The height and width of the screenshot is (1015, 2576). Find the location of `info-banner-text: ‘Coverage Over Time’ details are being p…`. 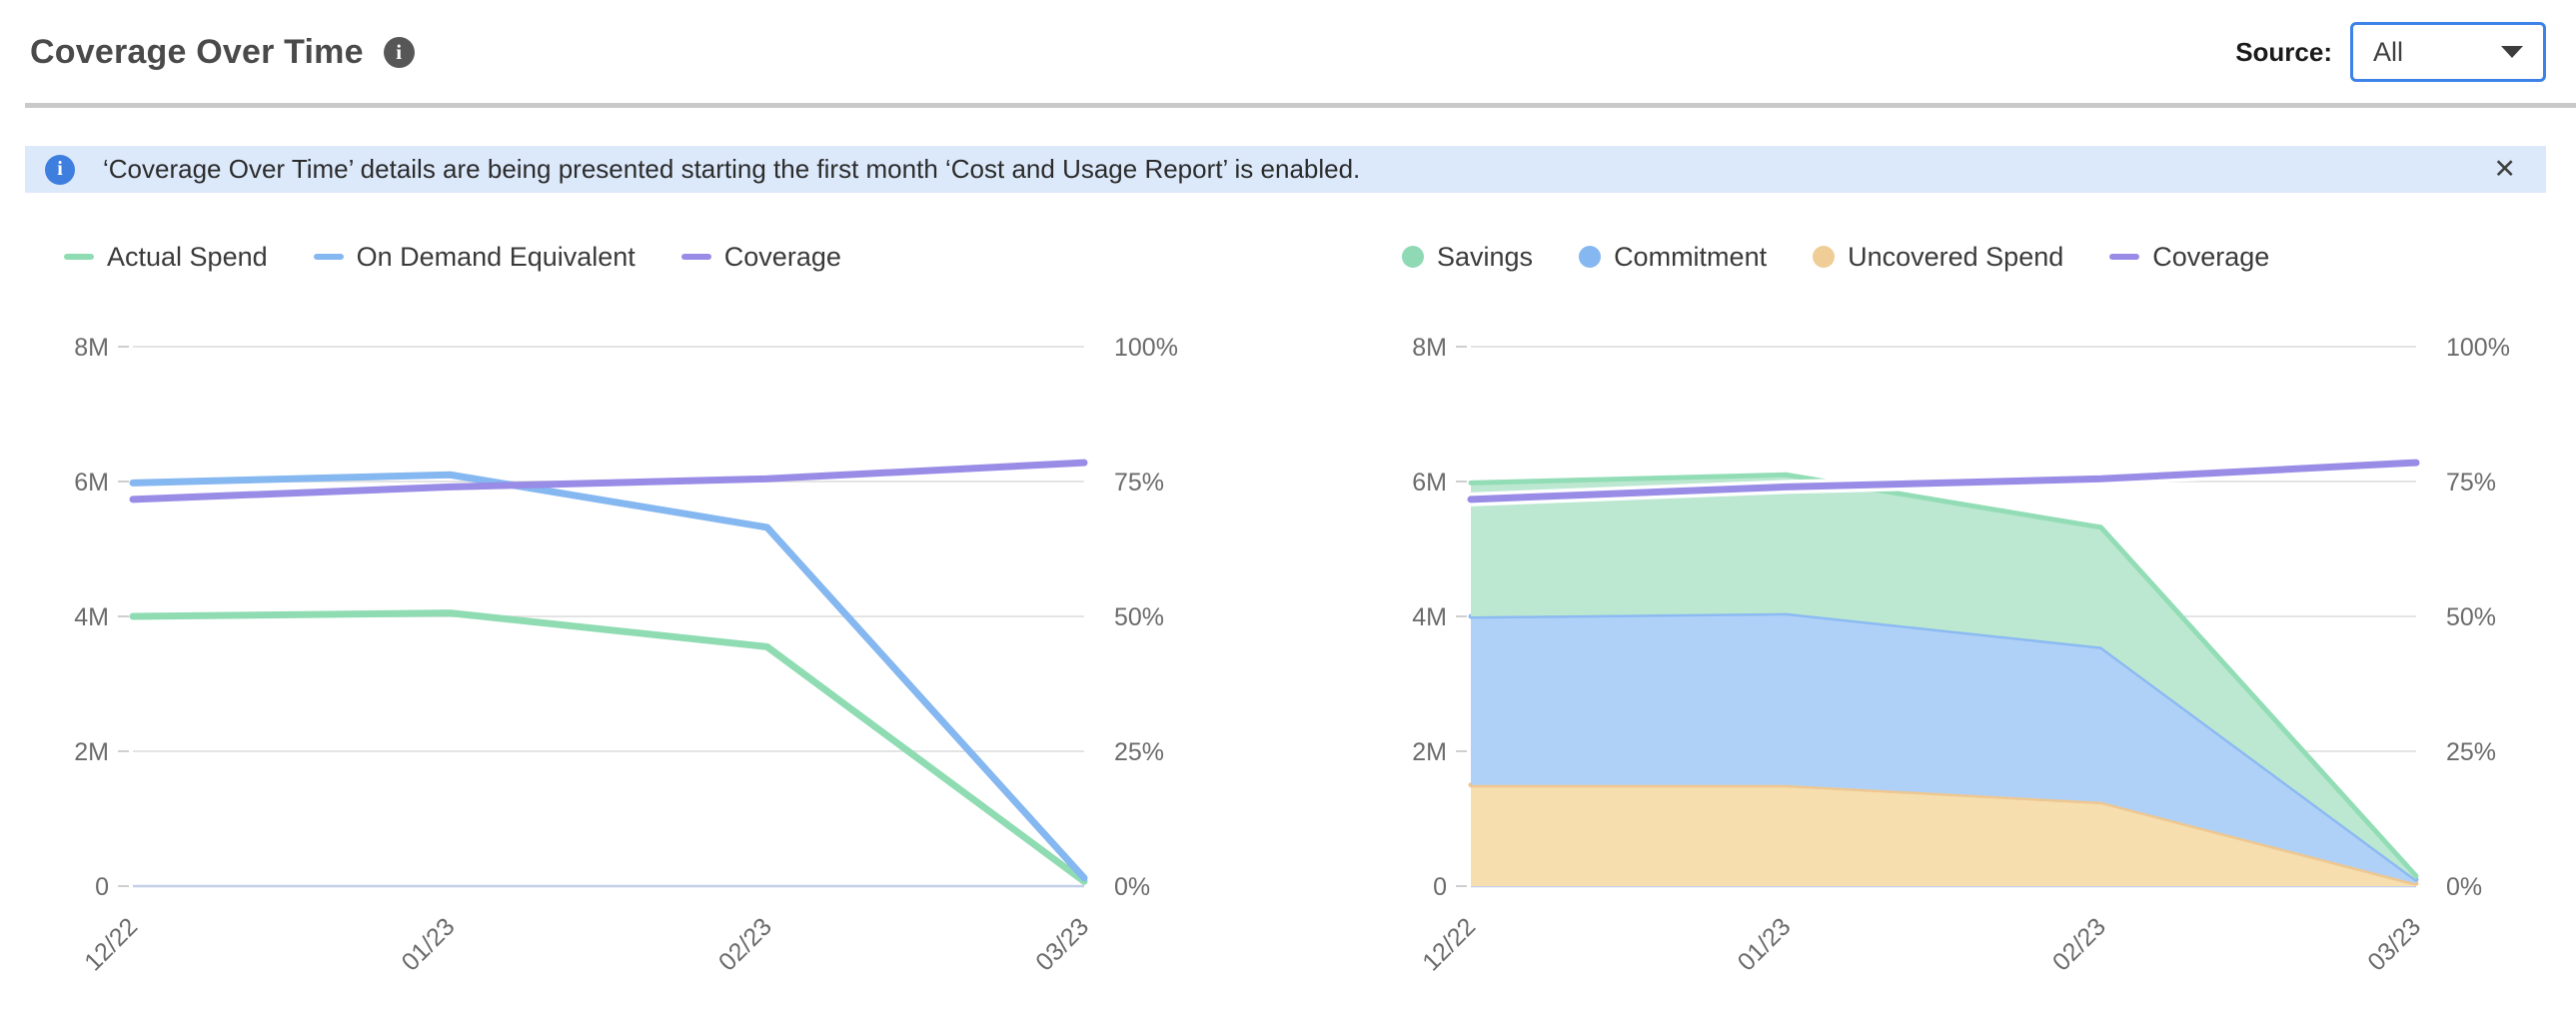

info-banner-text: ‘Coverage Over Time’ details are being p… is located at coordinates (732, 169).